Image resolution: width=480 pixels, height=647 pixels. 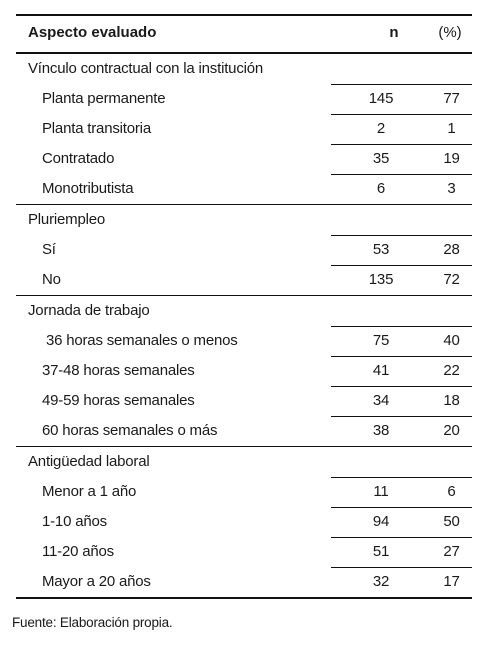 What do you see at coordinates (451, 158) in the screenshot?
I see `row-percent: 19` at bounding box center [451, 158].